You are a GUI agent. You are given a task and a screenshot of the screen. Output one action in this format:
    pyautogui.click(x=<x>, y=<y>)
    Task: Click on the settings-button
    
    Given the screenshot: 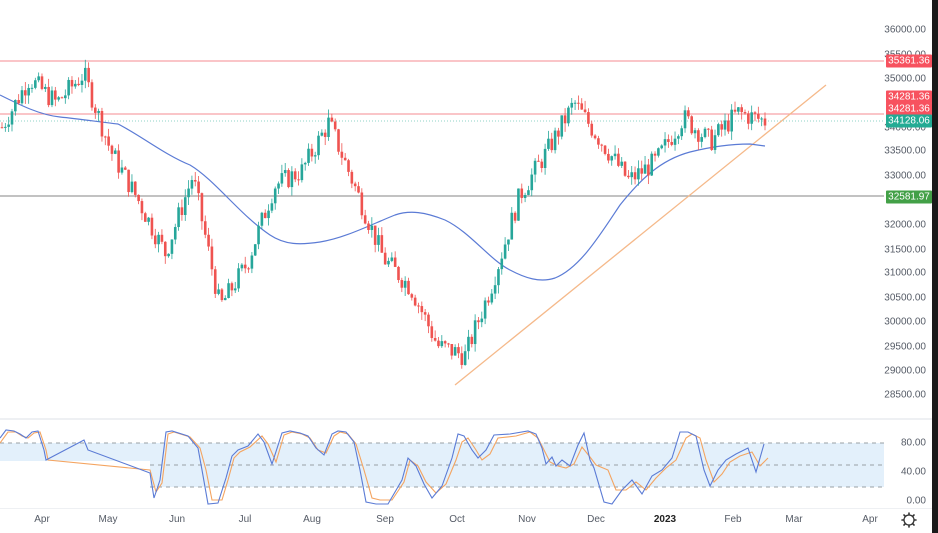 What is the action you would take?
    pyautogui.click(x=909, y=520)
    